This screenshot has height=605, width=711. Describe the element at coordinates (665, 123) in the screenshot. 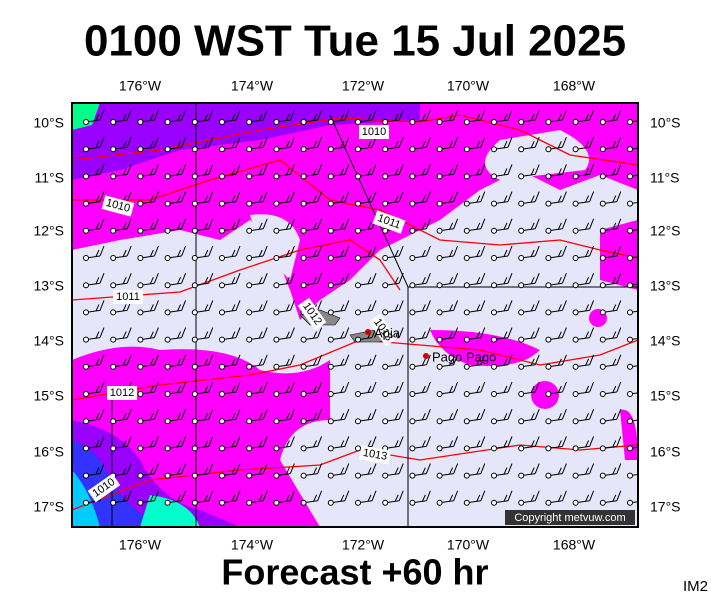

I see `lat-label: 10°S` at that location.